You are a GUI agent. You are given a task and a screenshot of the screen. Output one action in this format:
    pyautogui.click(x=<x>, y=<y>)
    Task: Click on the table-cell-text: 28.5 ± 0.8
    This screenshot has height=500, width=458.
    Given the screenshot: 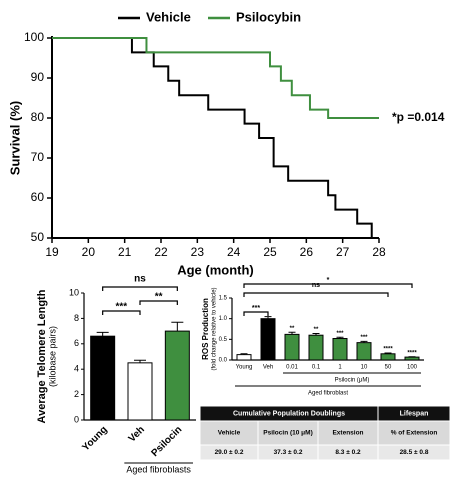 What is the action you would take?
    pyautogui.click(x=414, y=452)
    